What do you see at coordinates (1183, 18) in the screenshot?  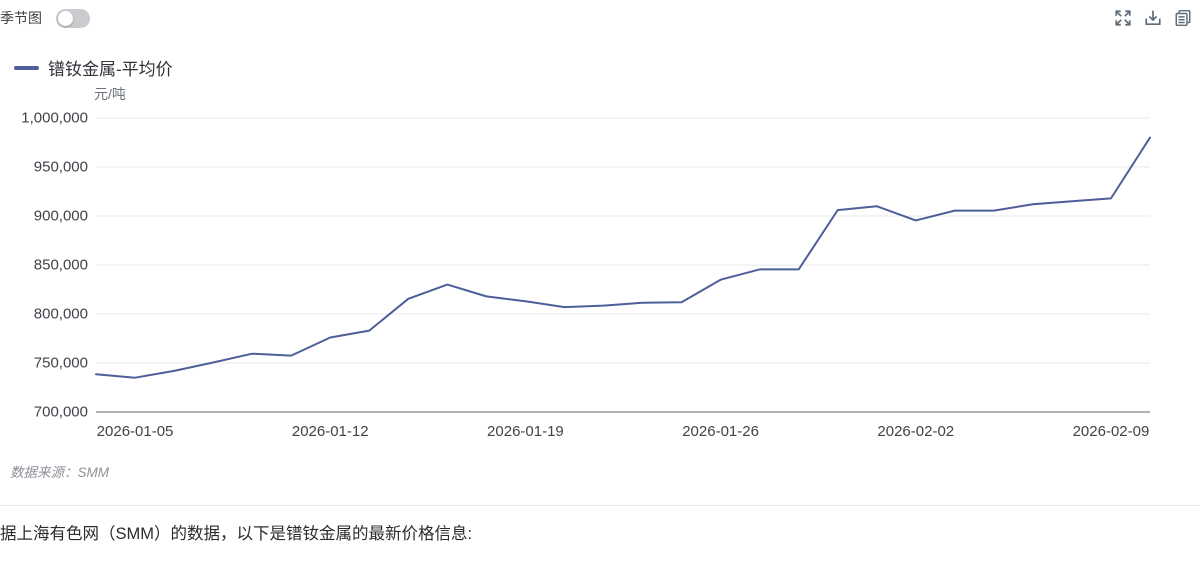 I see `copy-icon` at bounding box center [1183, 18].